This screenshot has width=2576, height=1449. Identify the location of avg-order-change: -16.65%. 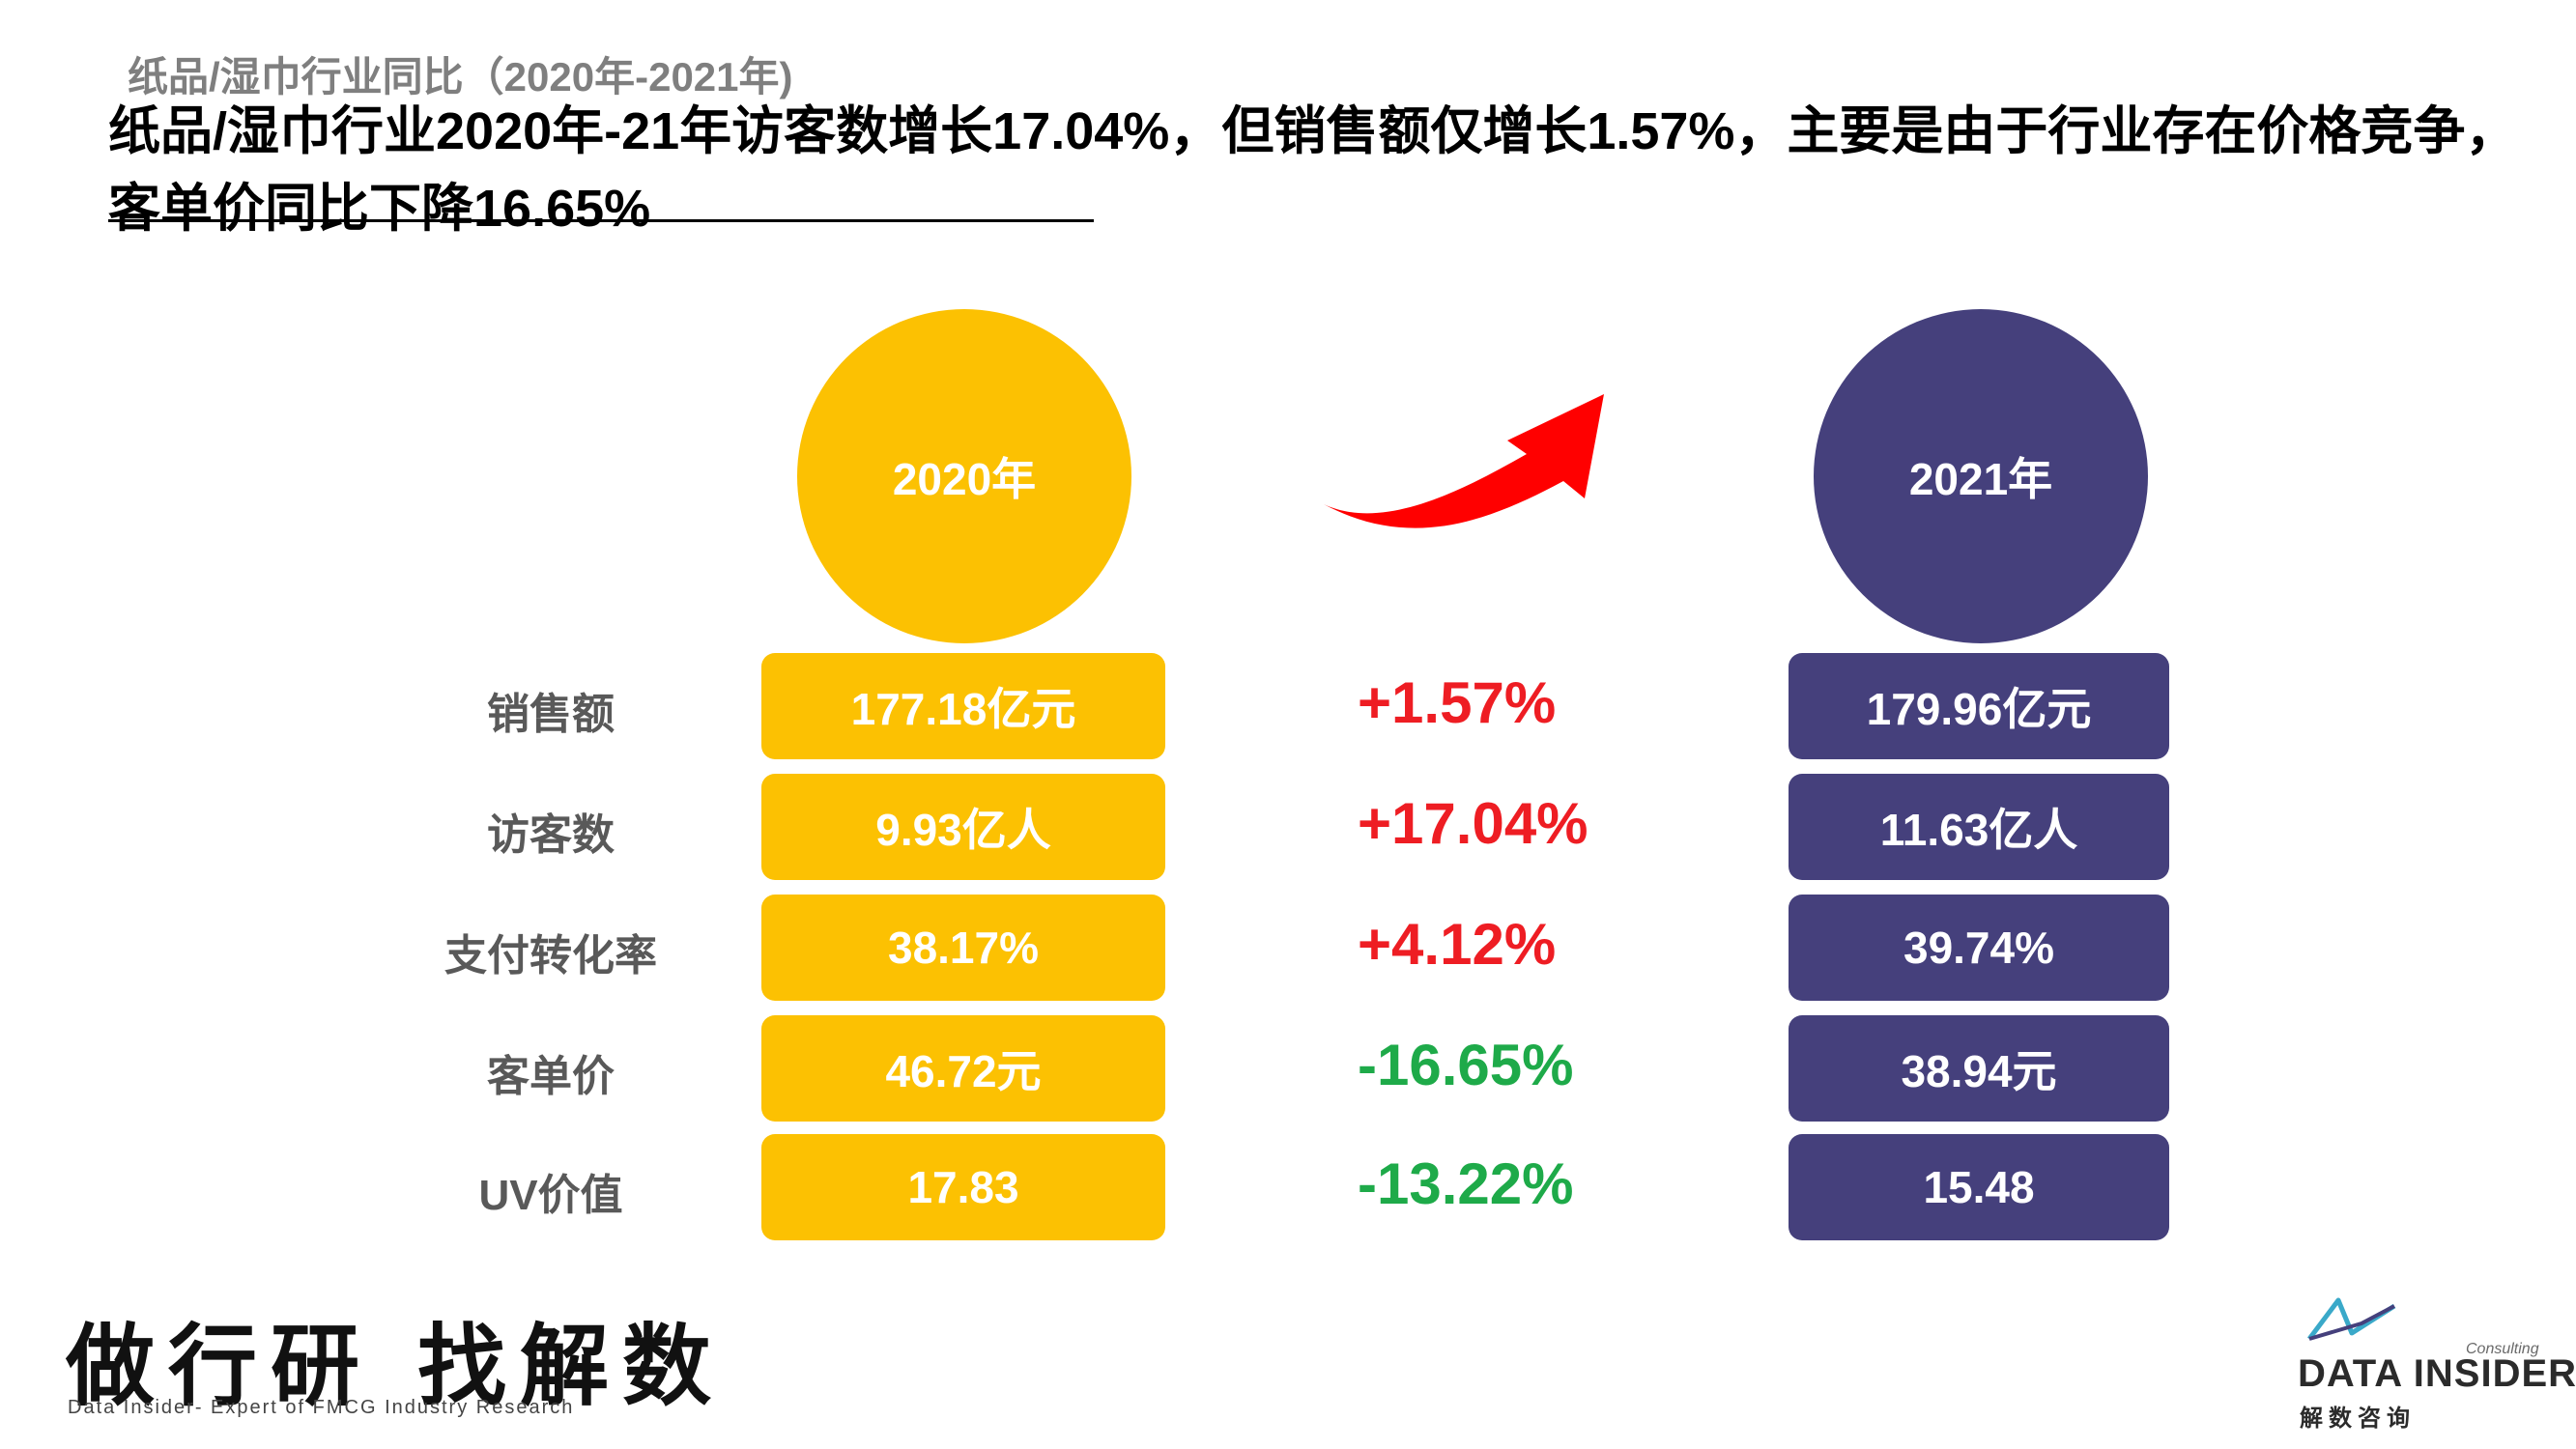
(1466, 1065).